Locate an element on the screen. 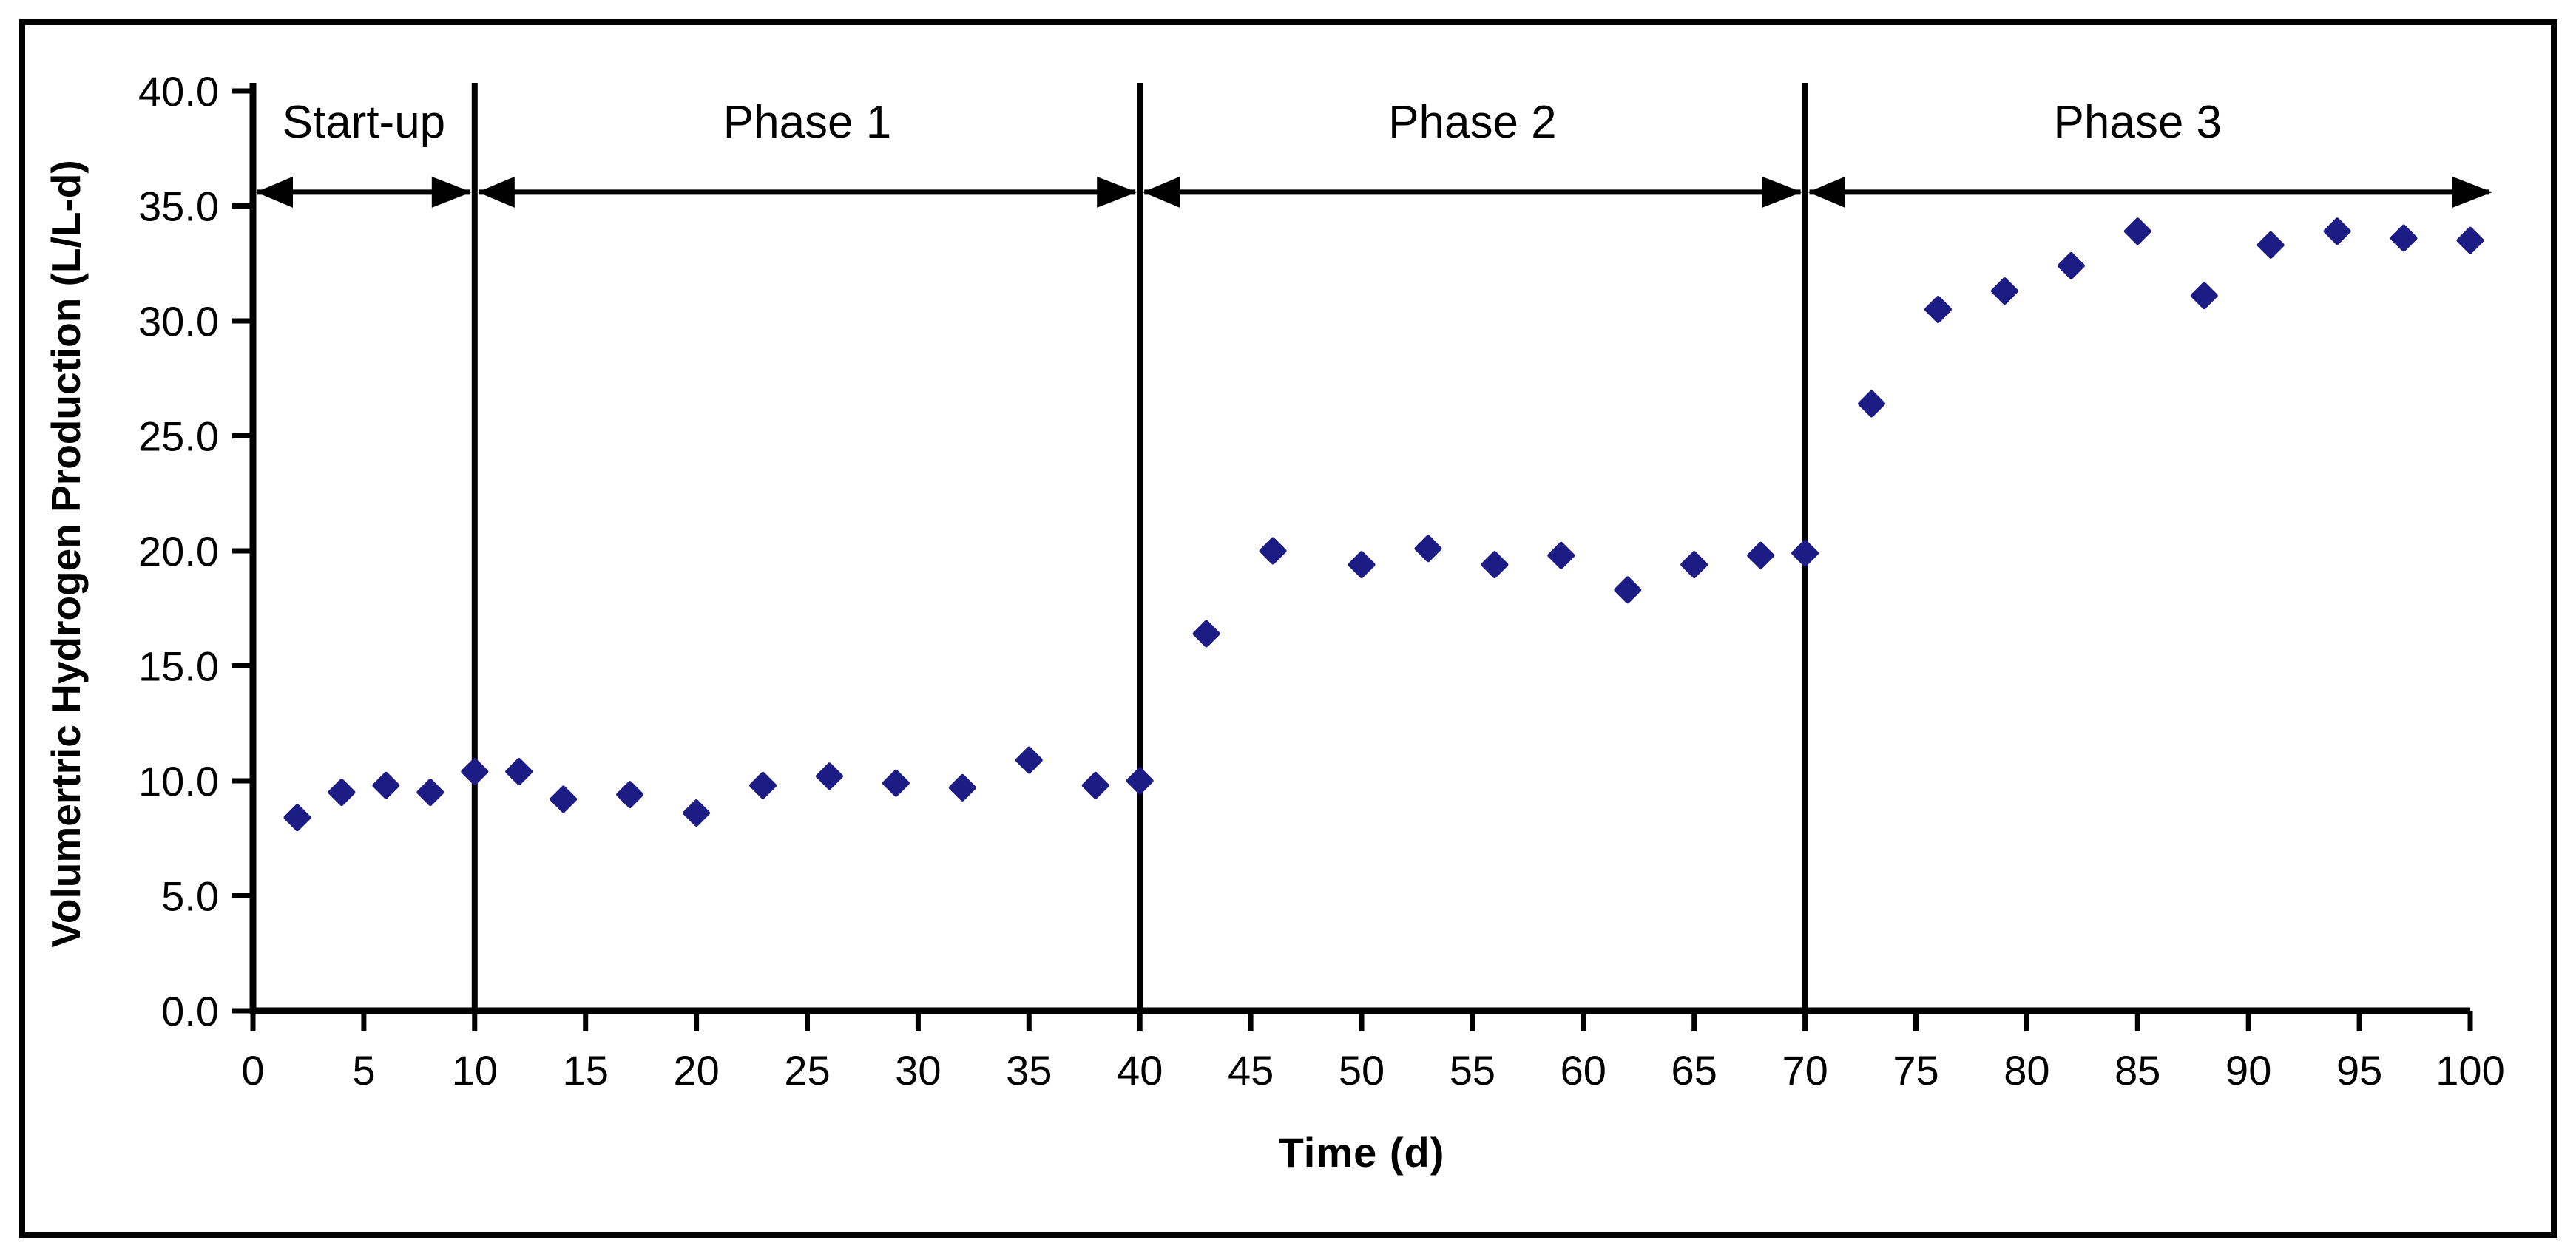  phase-label: Phase 3 is located at coordinates (2138, 123).